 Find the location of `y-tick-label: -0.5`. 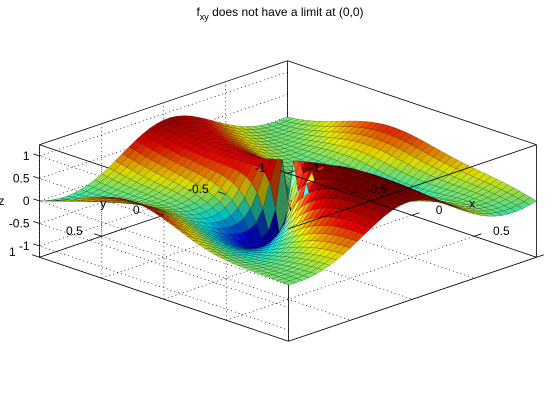

y-tick-label: -0.5 is located at coordinates (198, 189).